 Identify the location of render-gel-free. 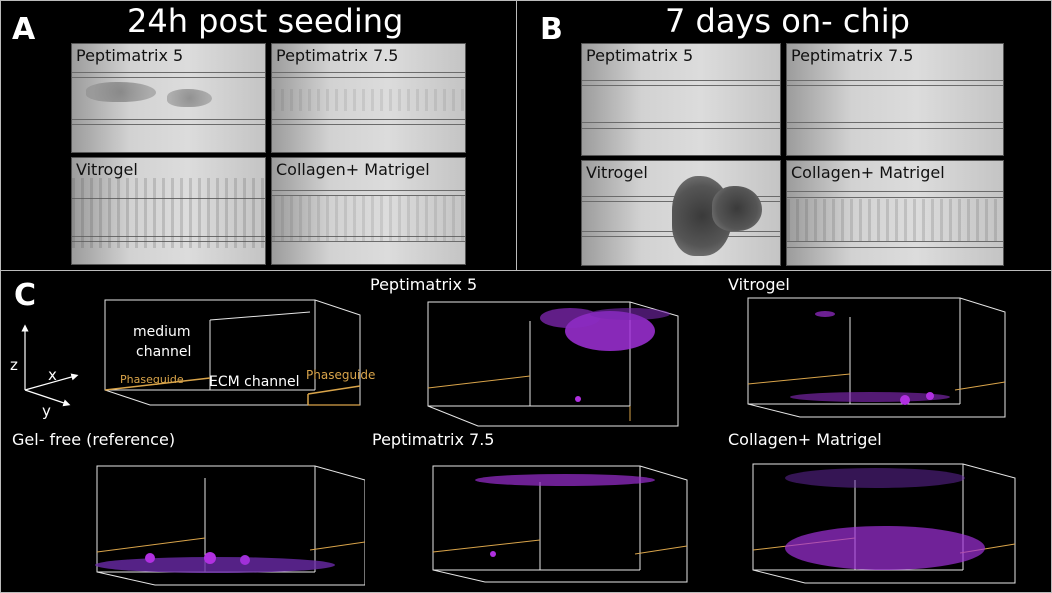
(230, 525).